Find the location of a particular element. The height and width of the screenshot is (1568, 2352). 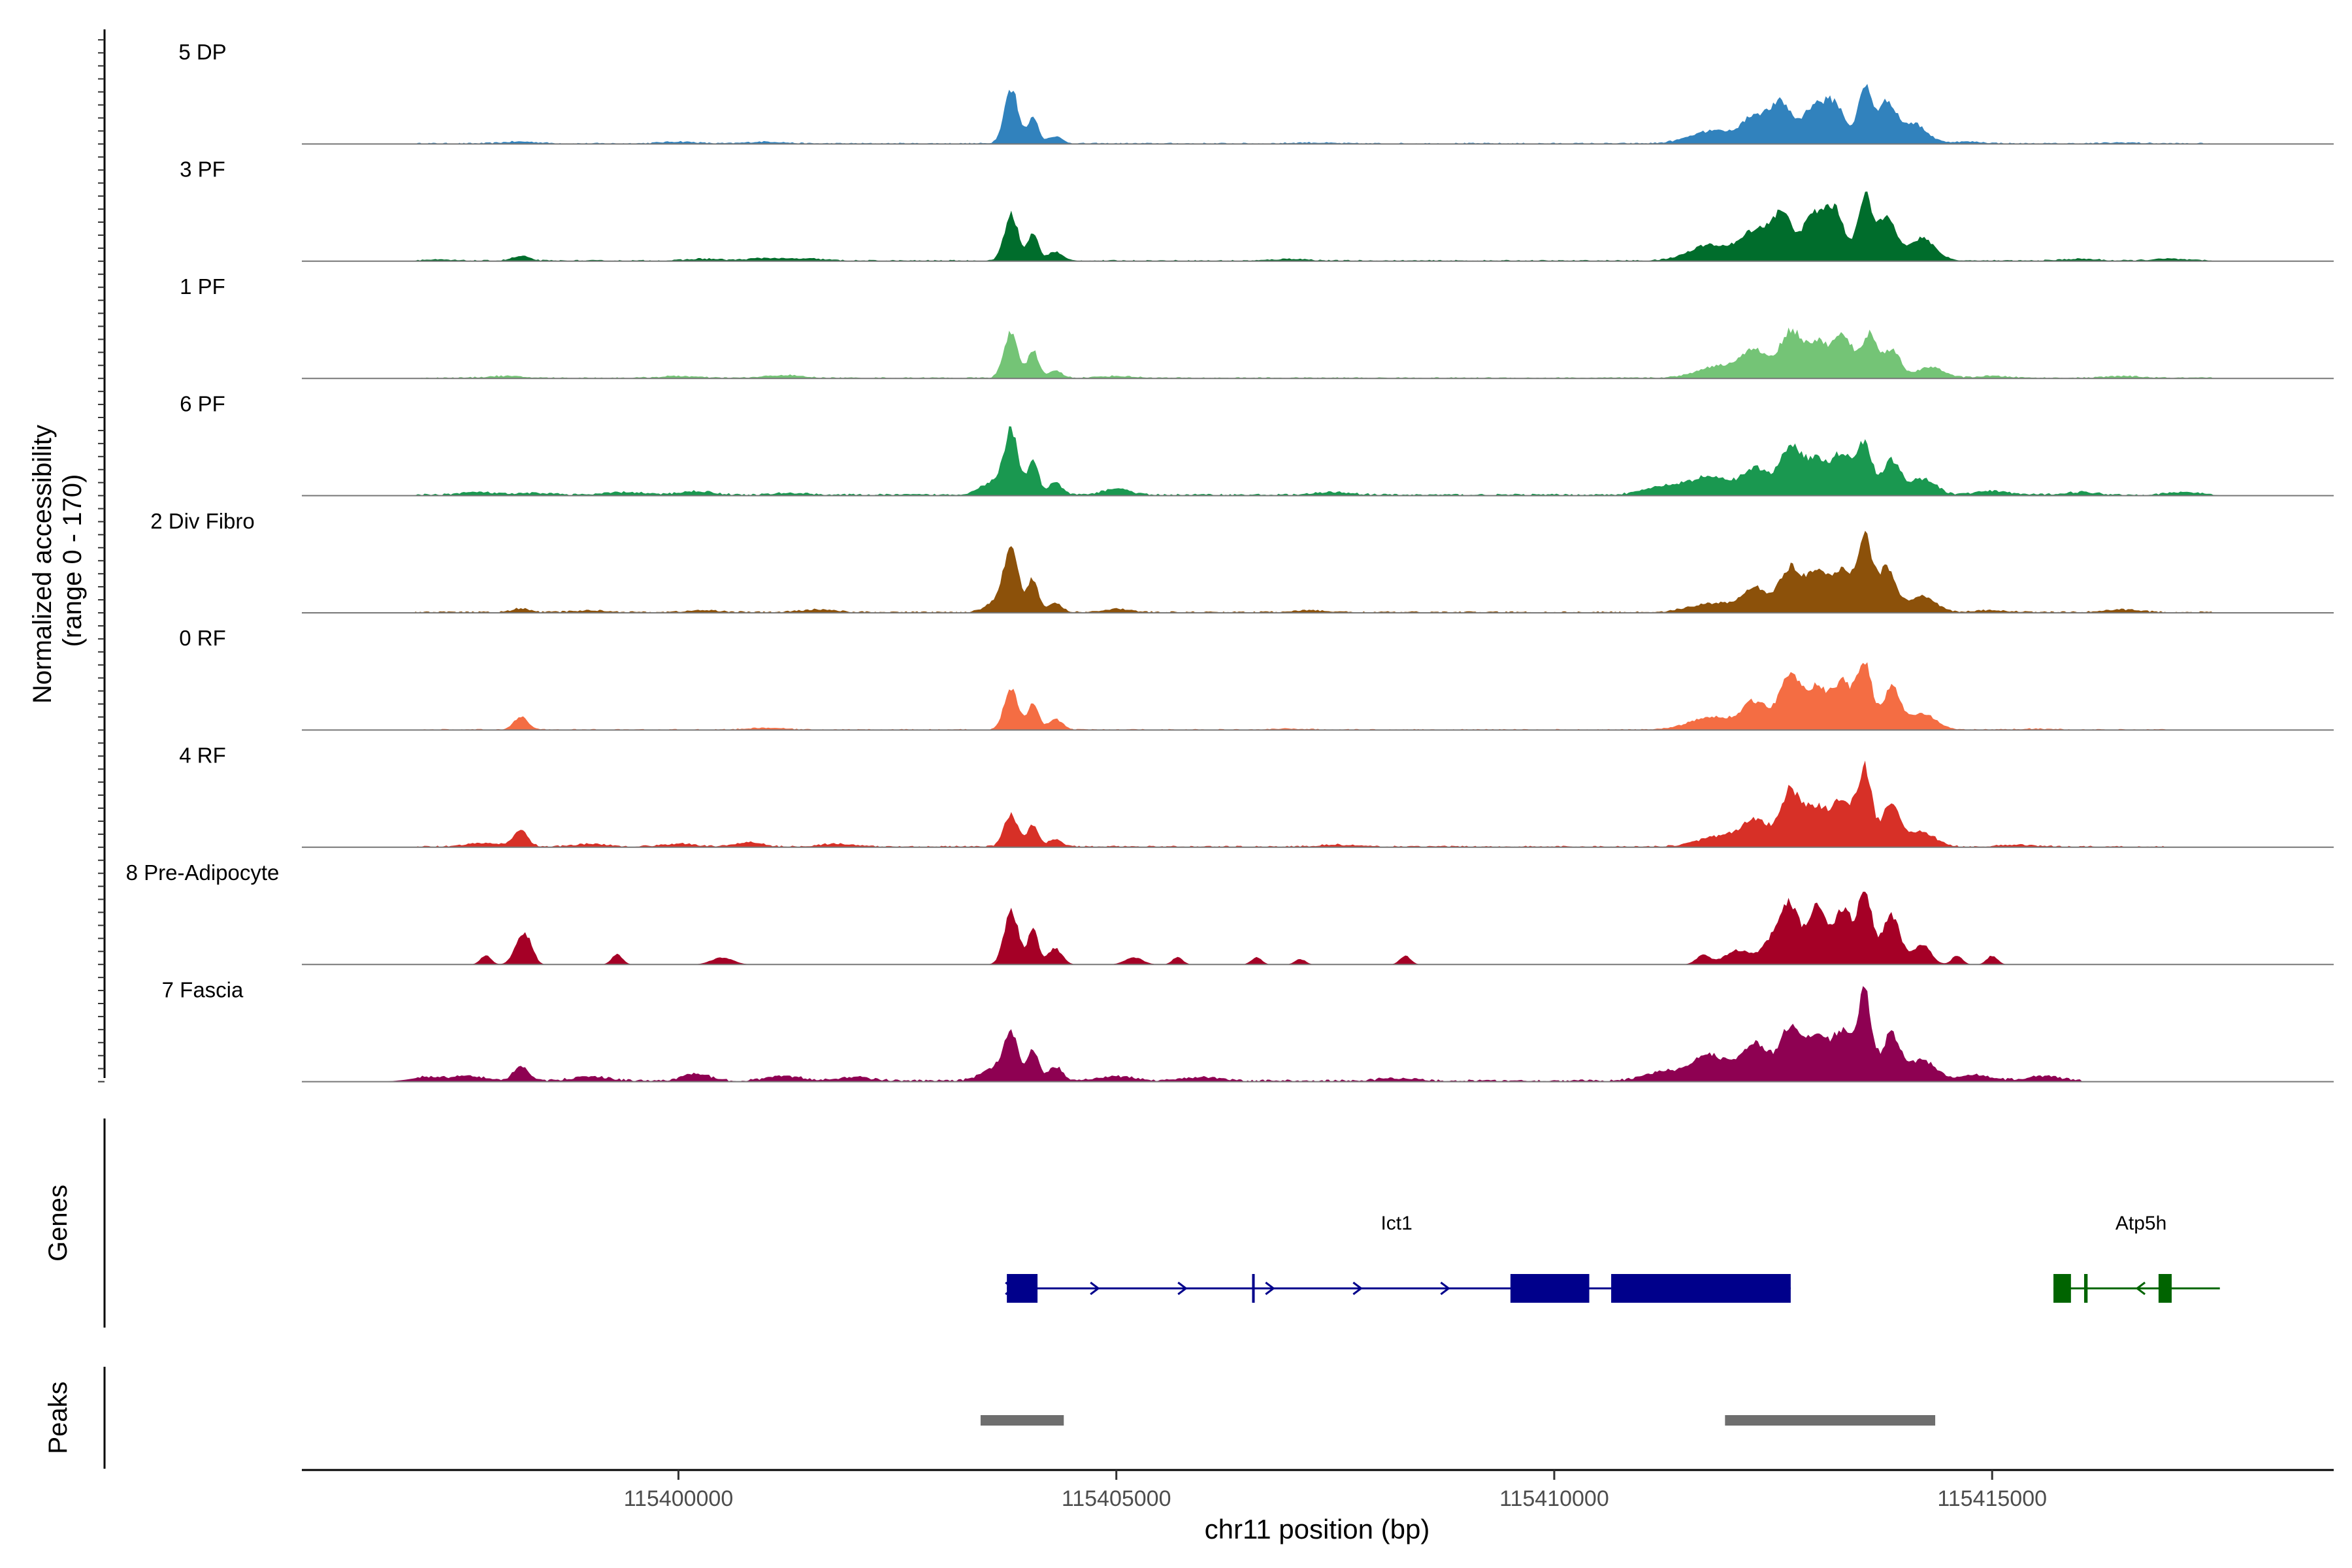

track-label: 3 PF is located at coordinates (202, 169).